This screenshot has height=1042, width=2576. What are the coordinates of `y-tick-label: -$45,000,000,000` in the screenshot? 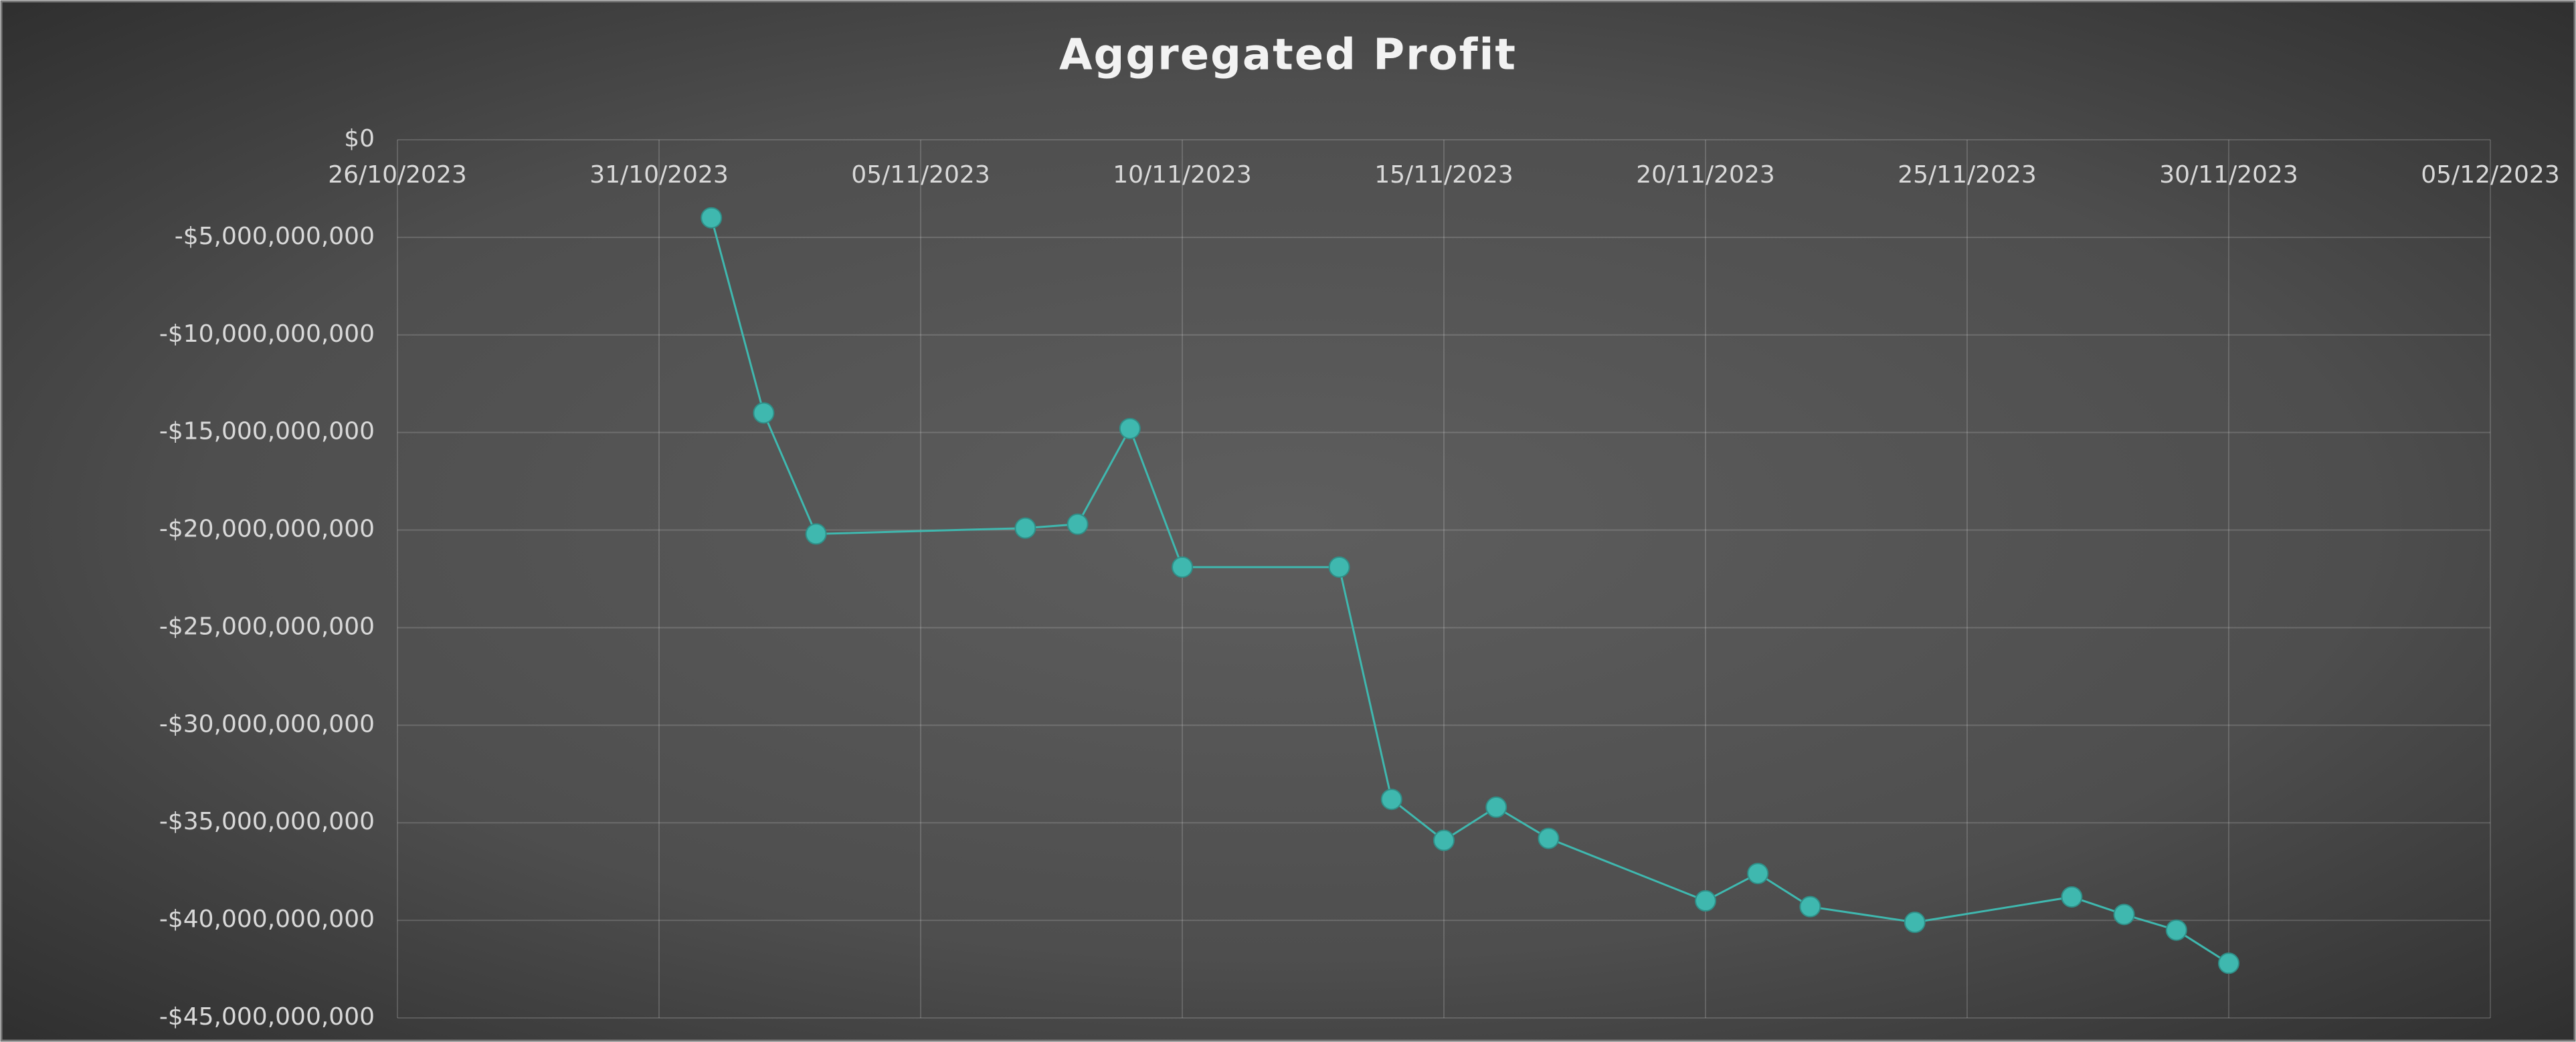 It's located at (267, 1017).